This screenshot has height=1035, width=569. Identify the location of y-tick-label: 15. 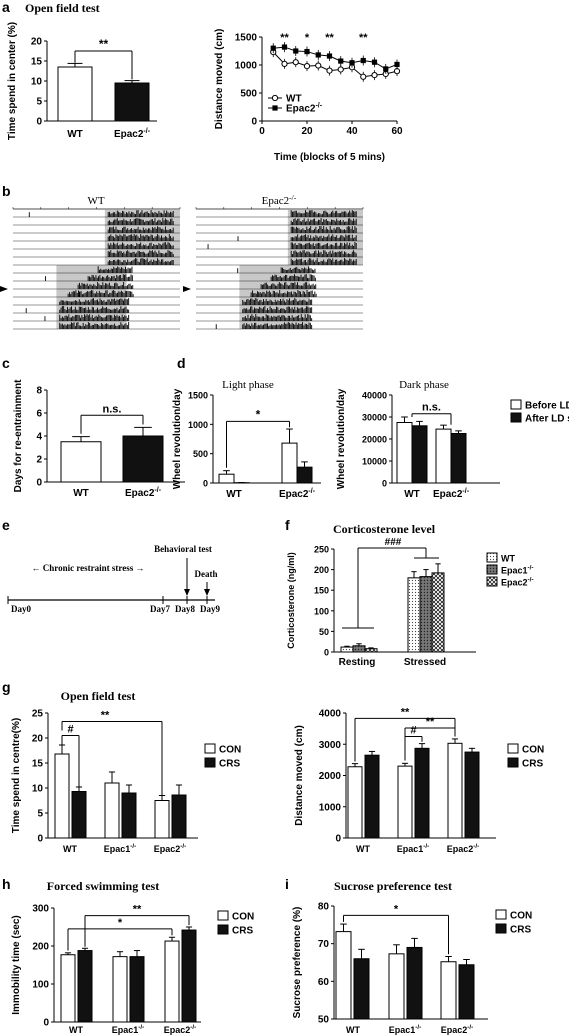
(38, 764).